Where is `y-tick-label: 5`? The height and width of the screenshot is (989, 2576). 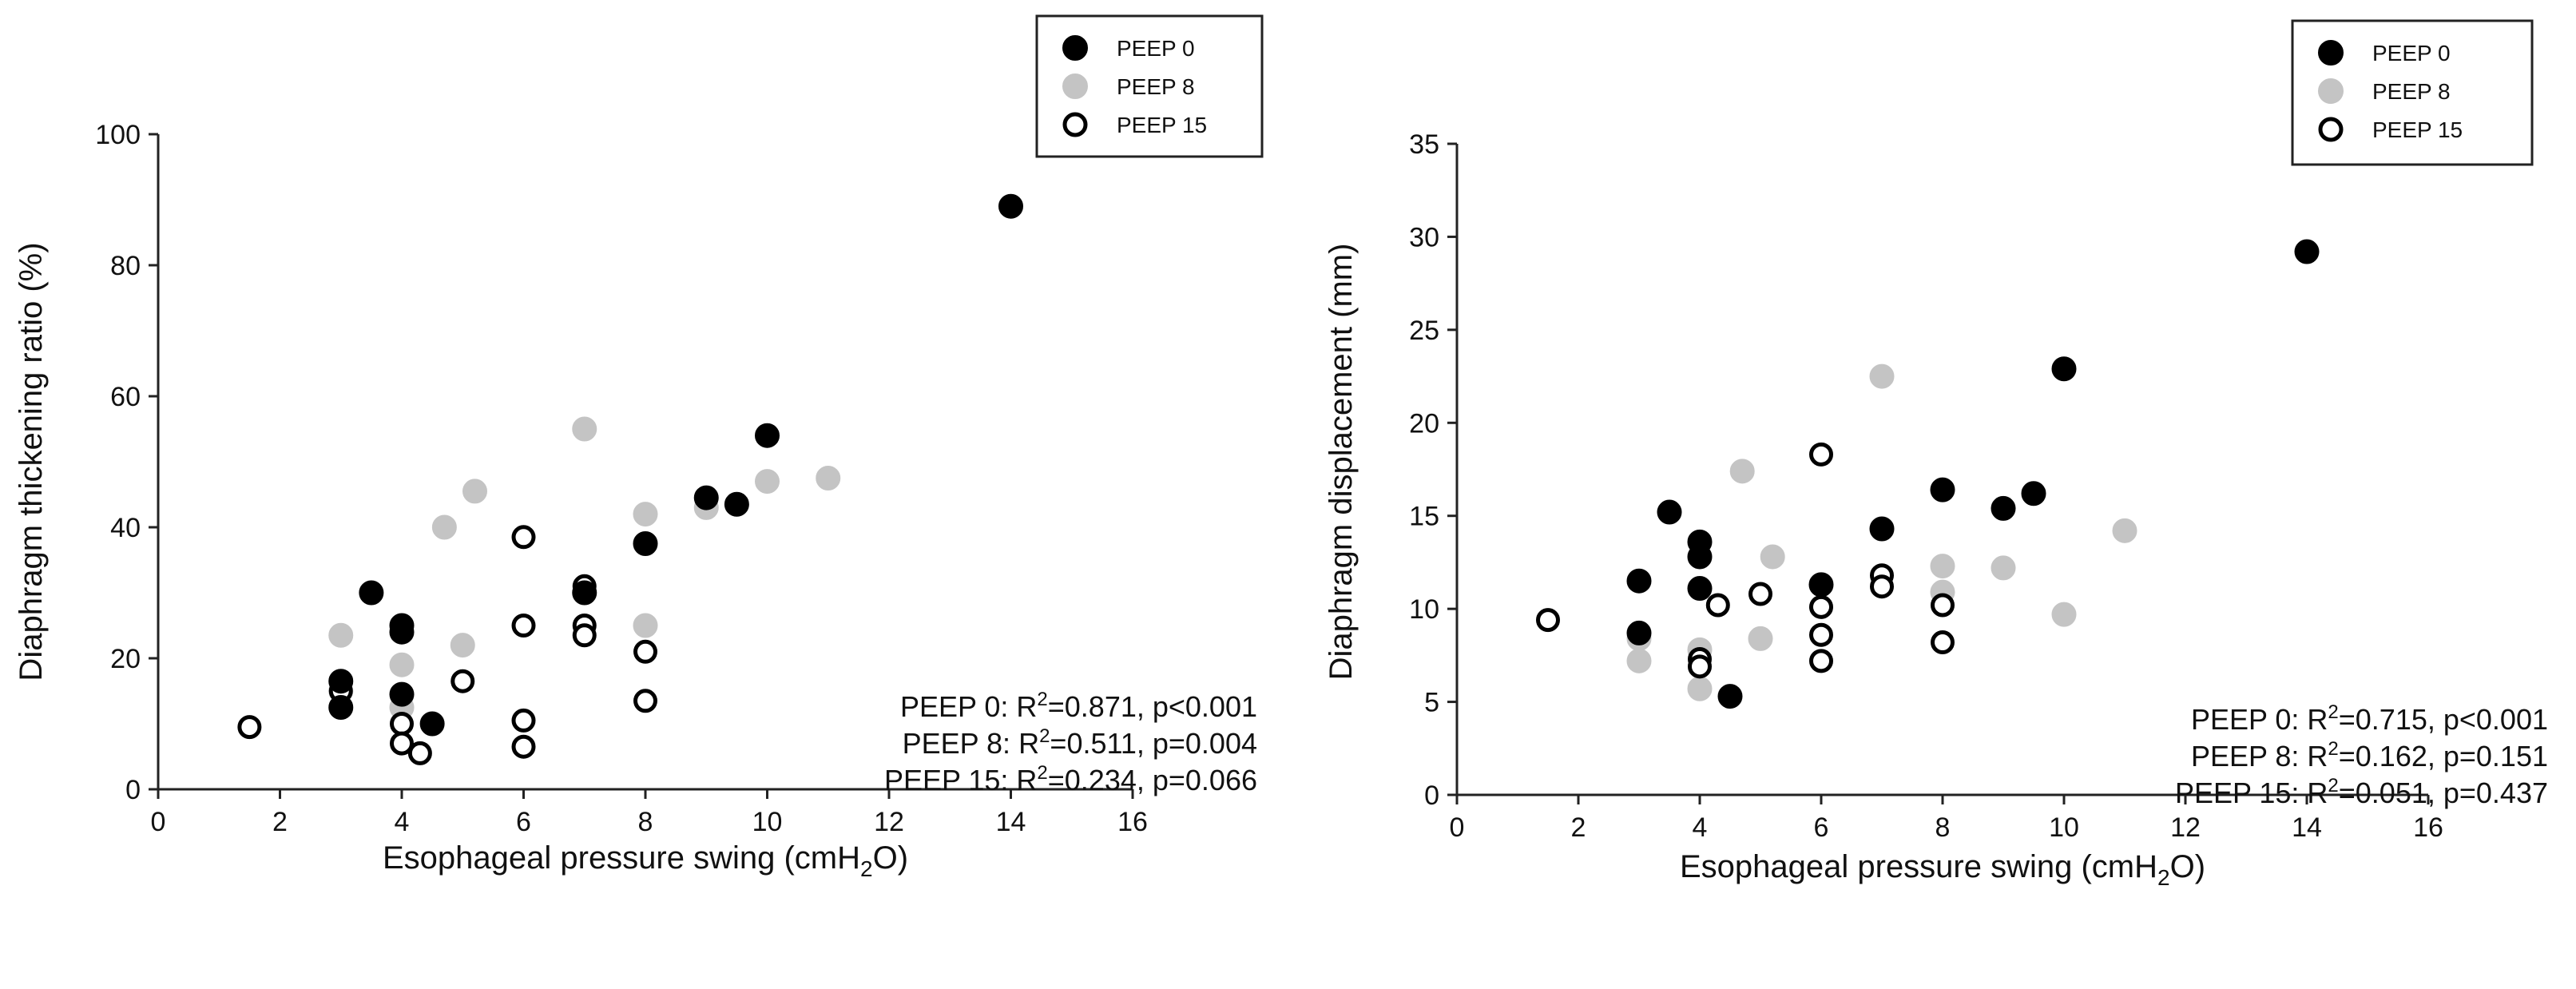
y-tick-label: 5 is located at coordinates (1431, 703).